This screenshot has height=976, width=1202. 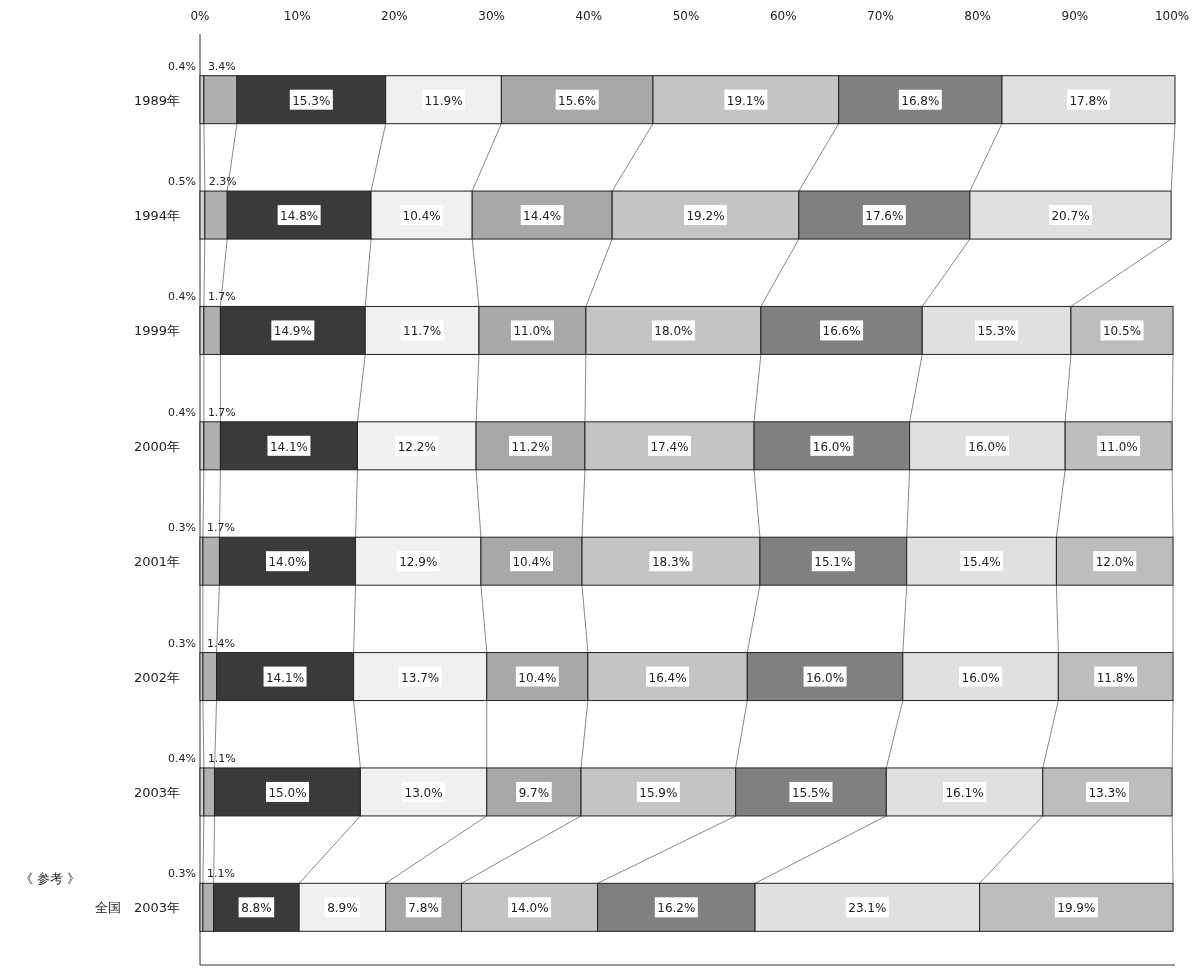 I want to click on data-label: 11.2%, so click(x=530, y=446).